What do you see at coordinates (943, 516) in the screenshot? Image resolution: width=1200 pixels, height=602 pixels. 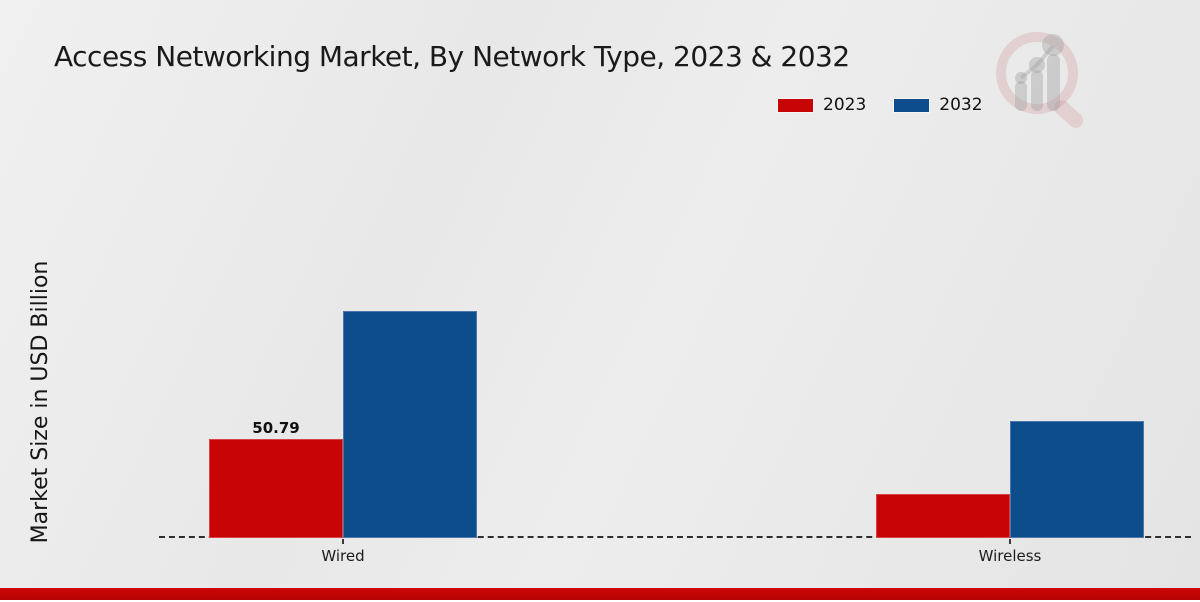 I see `bar-wireless-2023` at bounding box center [943, 516].